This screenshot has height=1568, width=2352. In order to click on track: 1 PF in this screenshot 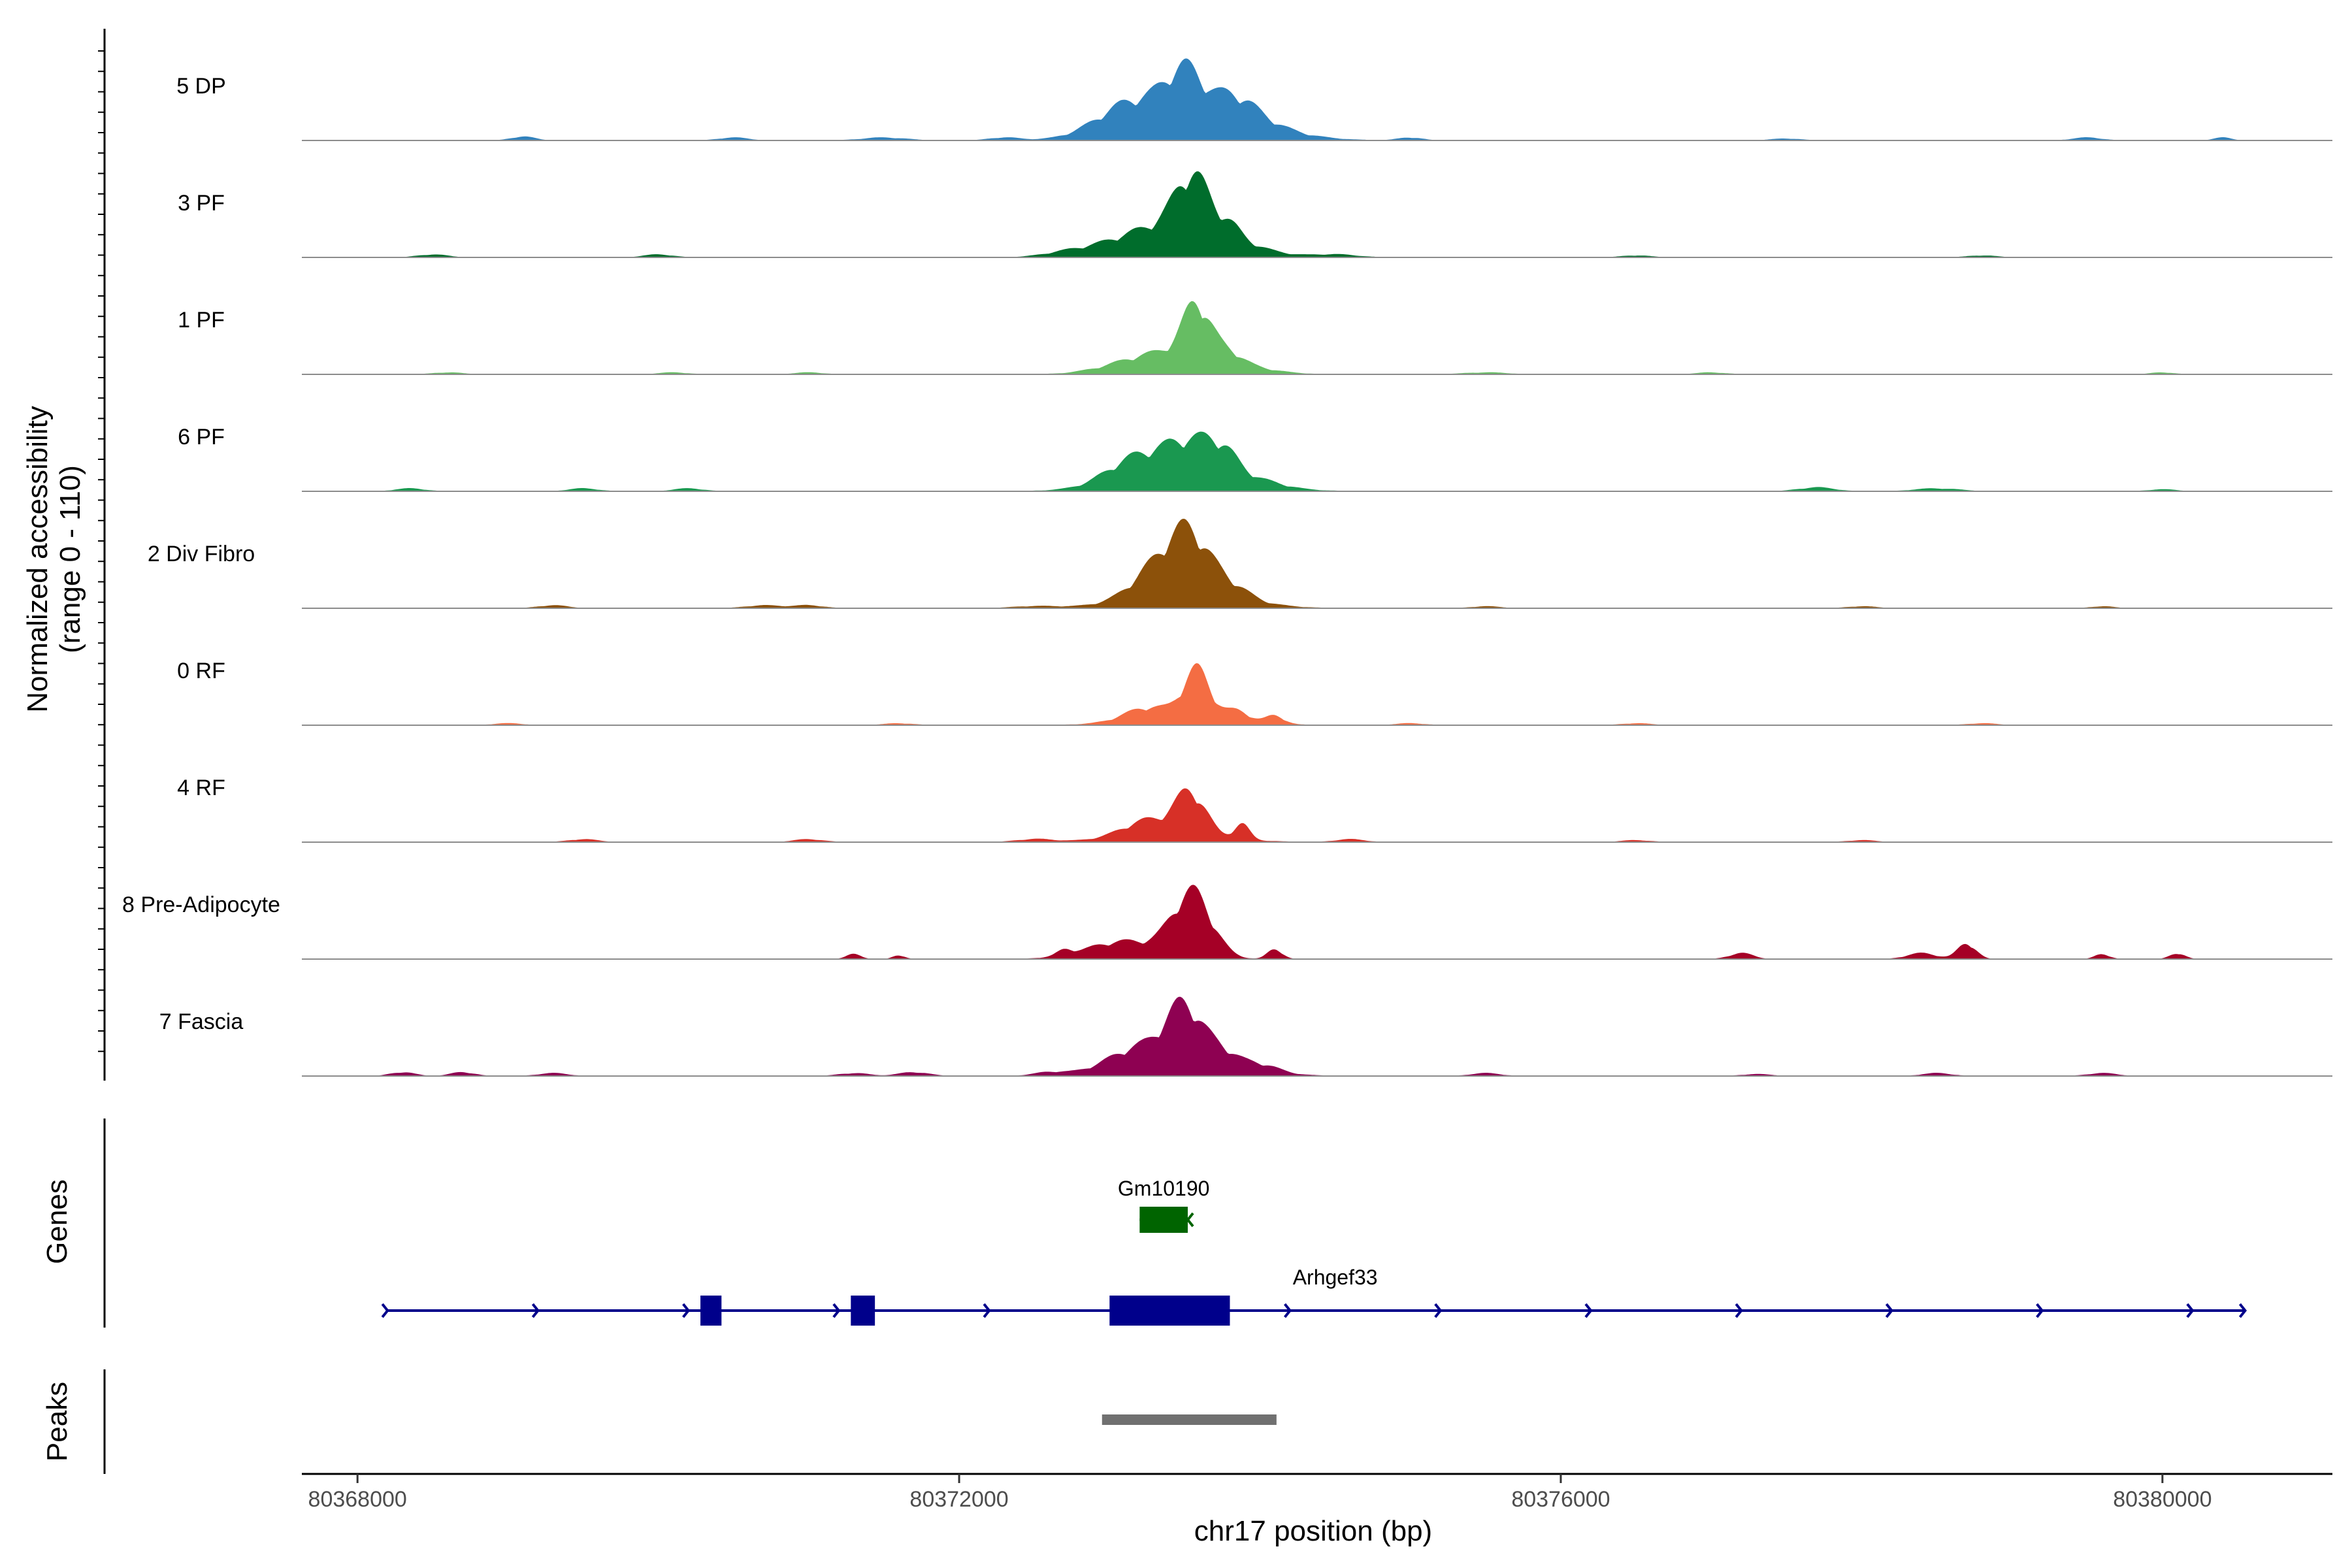, I will do `click(1255, 338)`.